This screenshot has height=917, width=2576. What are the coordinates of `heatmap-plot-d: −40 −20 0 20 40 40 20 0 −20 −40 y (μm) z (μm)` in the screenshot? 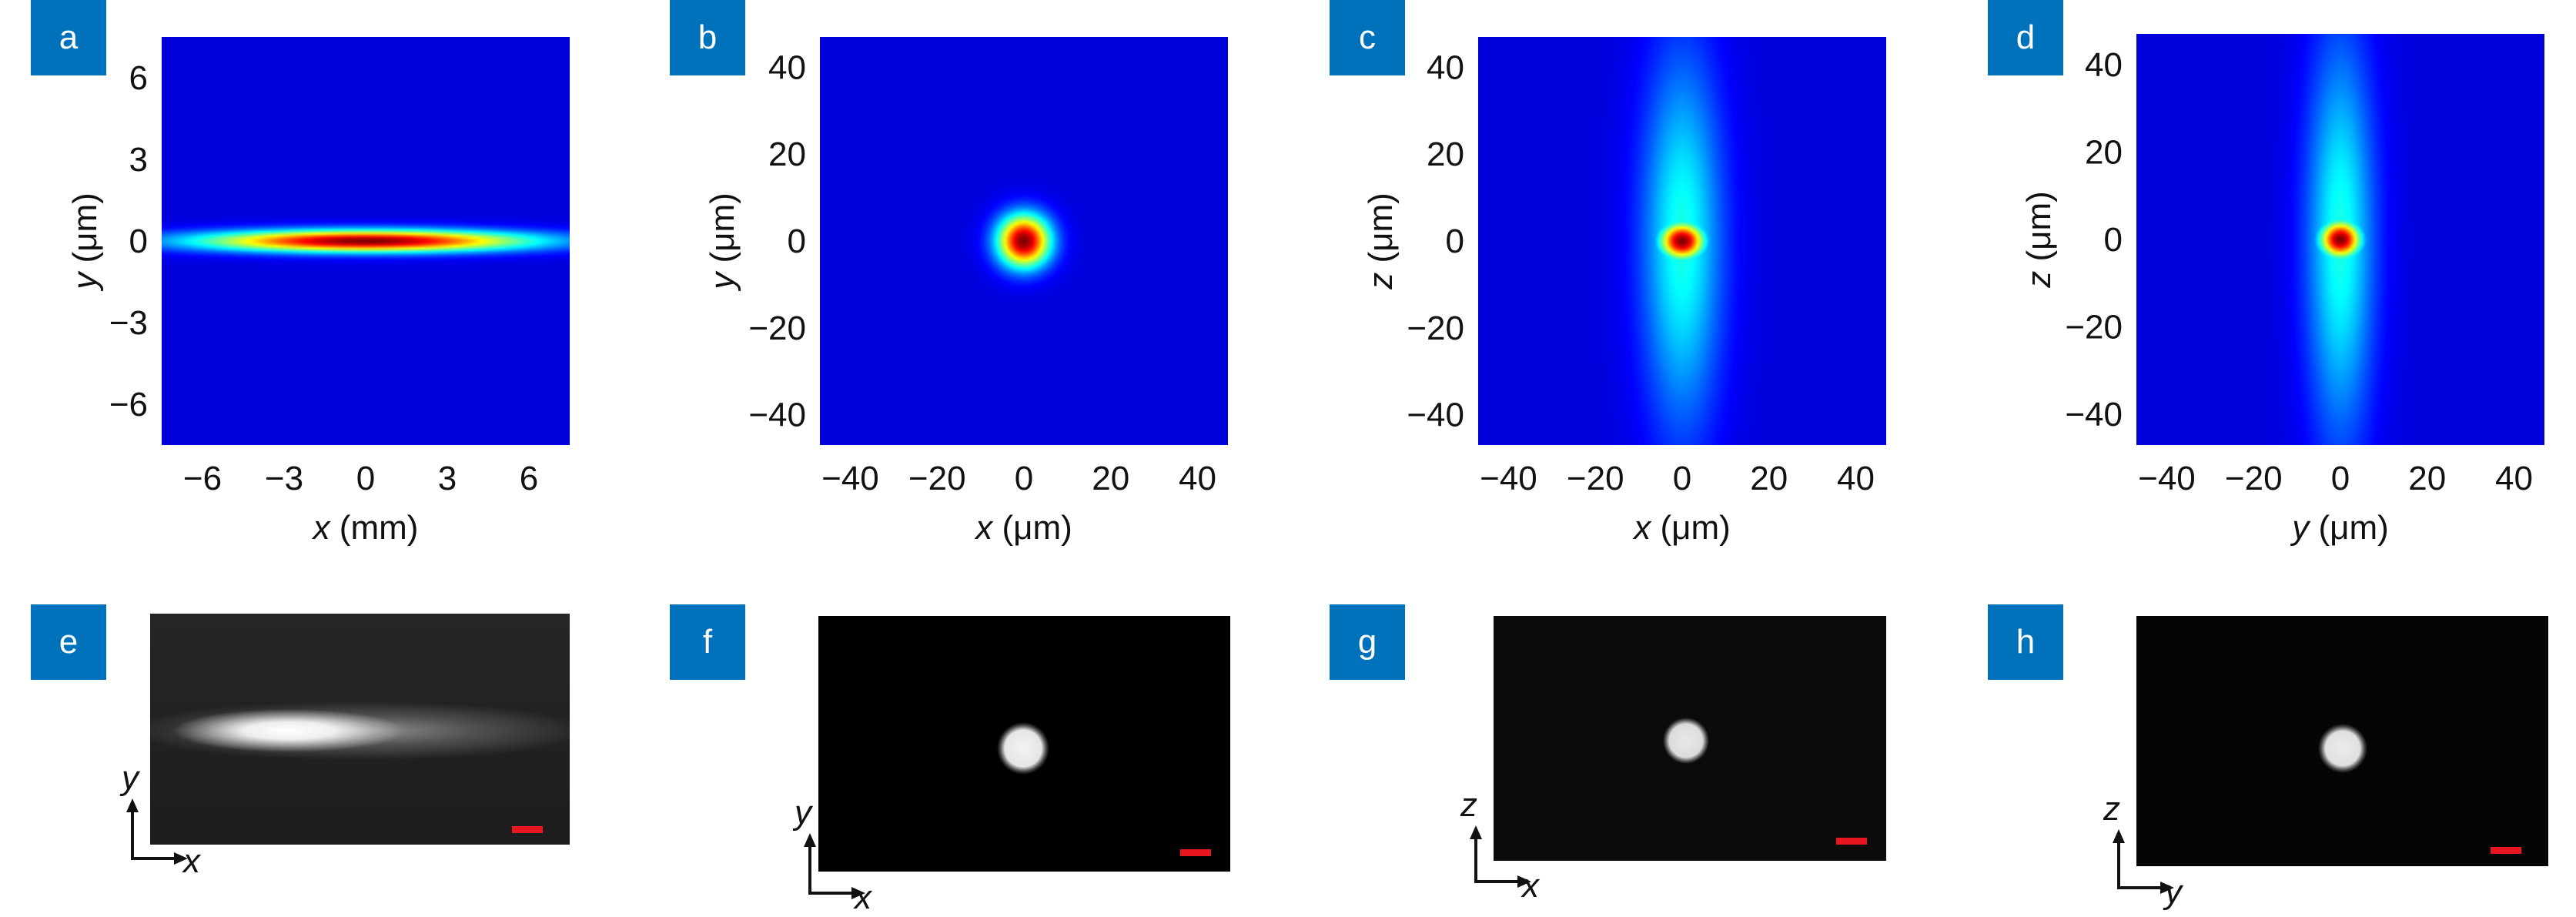 It's located at (2282, 290).